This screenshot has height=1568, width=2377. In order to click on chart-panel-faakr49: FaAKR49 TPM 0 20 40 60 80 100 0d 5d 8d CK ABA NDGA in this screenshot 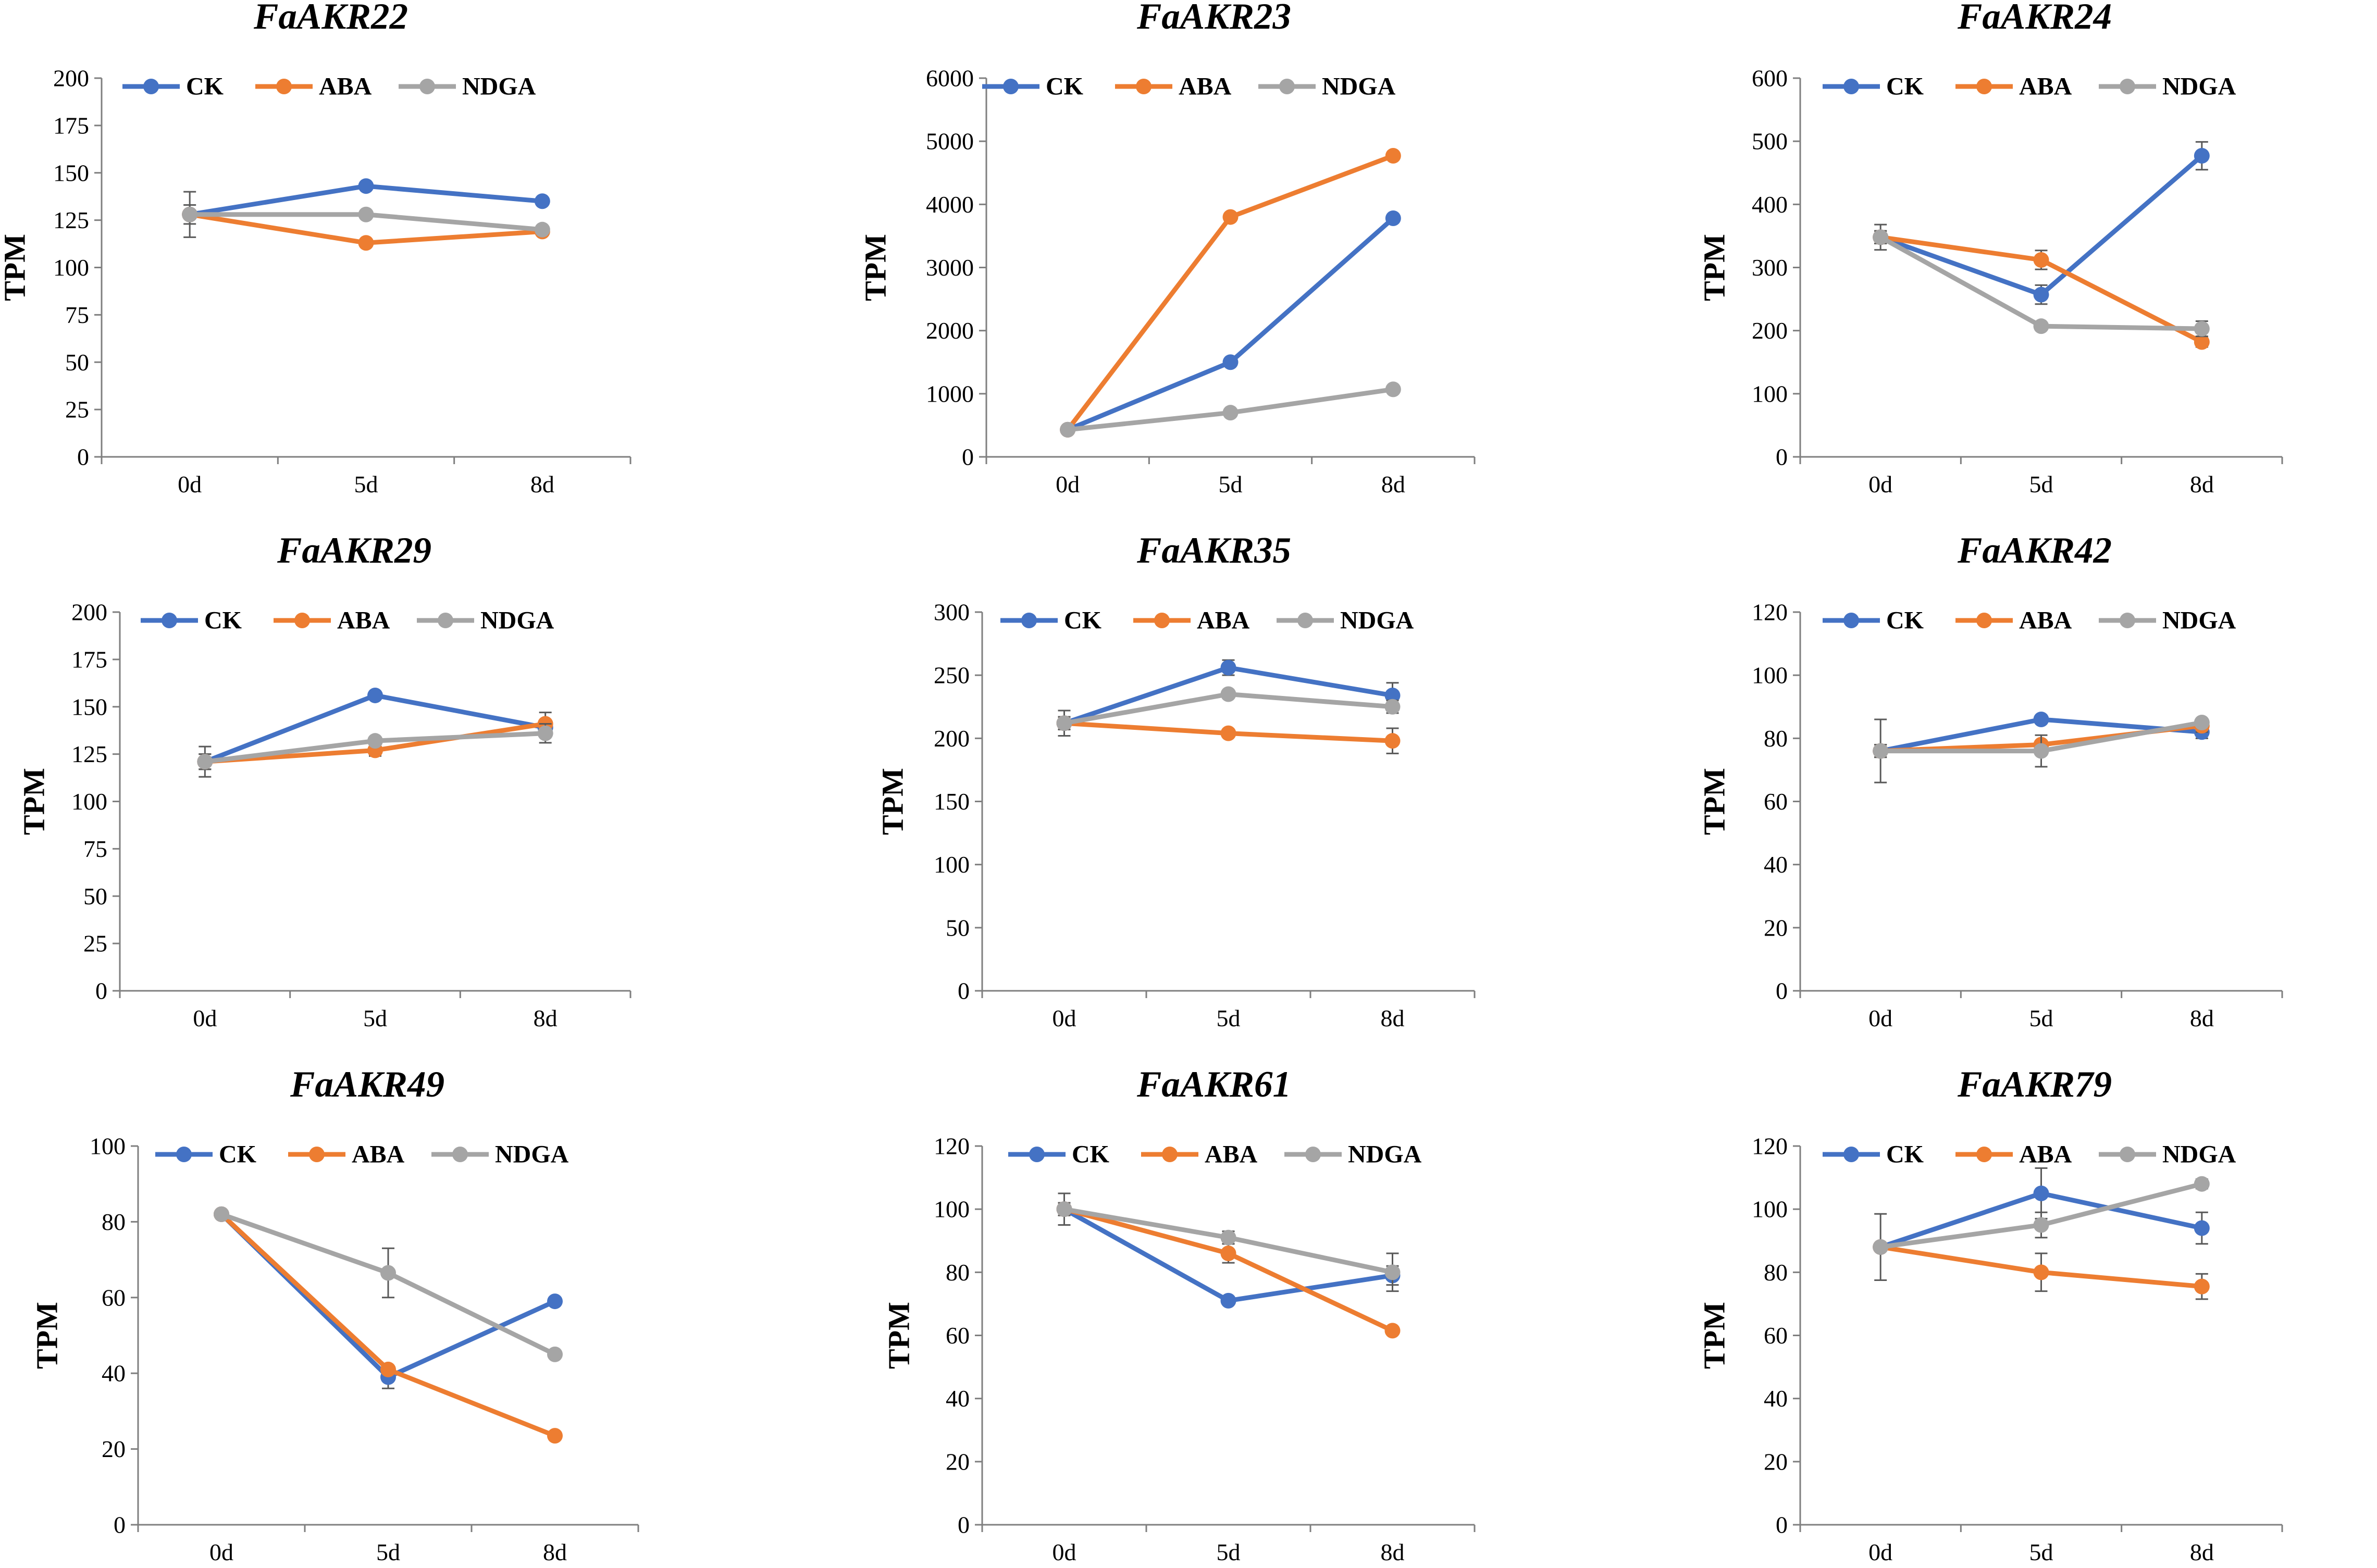, I will do `click(334, 1314)`.